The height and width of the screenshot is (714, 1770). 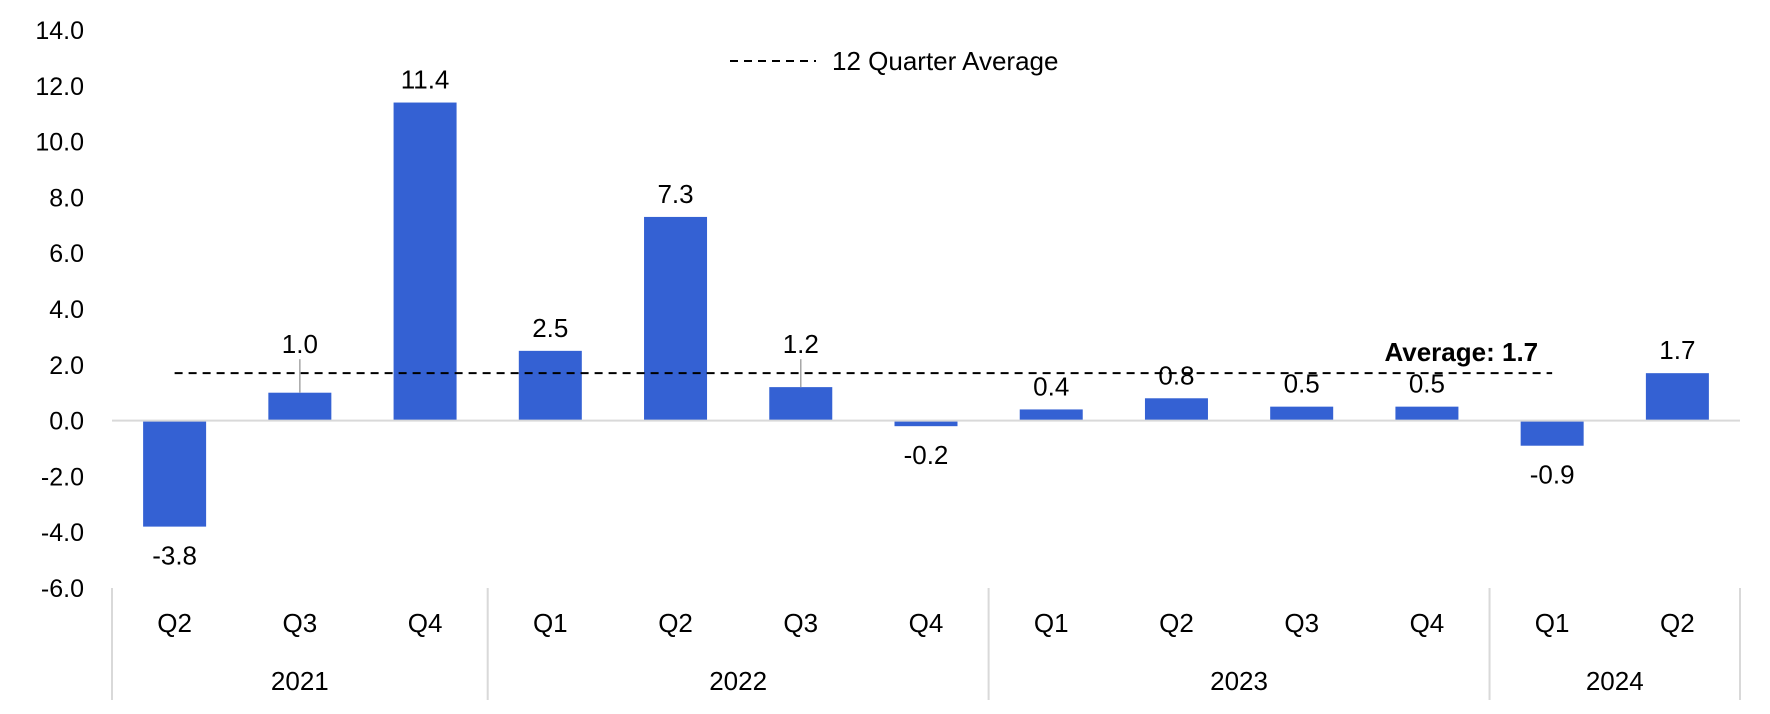 What do you see at coordinates (1051, 386) in the screenshot?
I see `data-label: 0.4` at bounding box center [1051, 386].